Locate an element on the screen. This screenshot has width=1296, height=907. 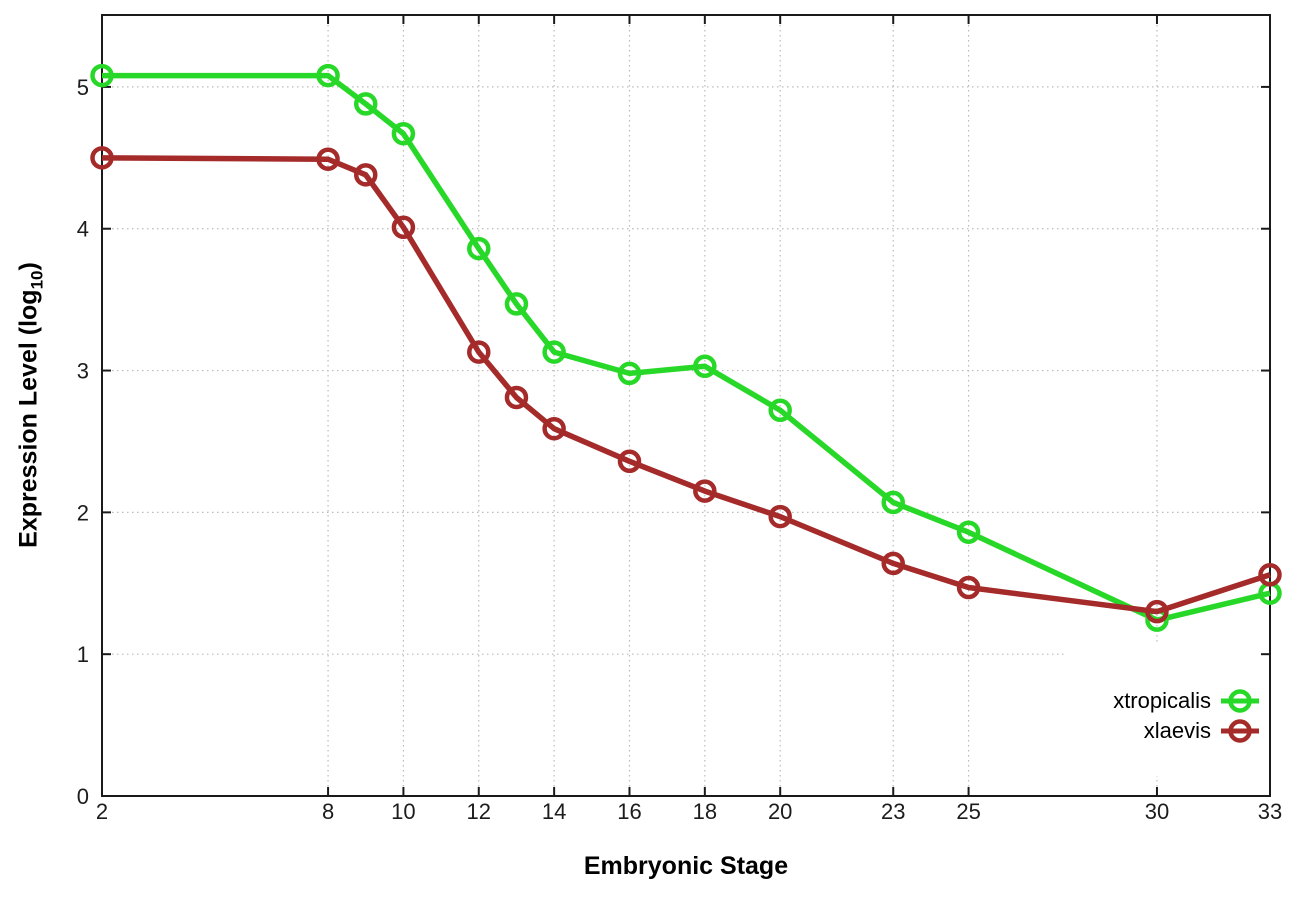
y-tick-label: 4 is located at coordinates (83, 229).